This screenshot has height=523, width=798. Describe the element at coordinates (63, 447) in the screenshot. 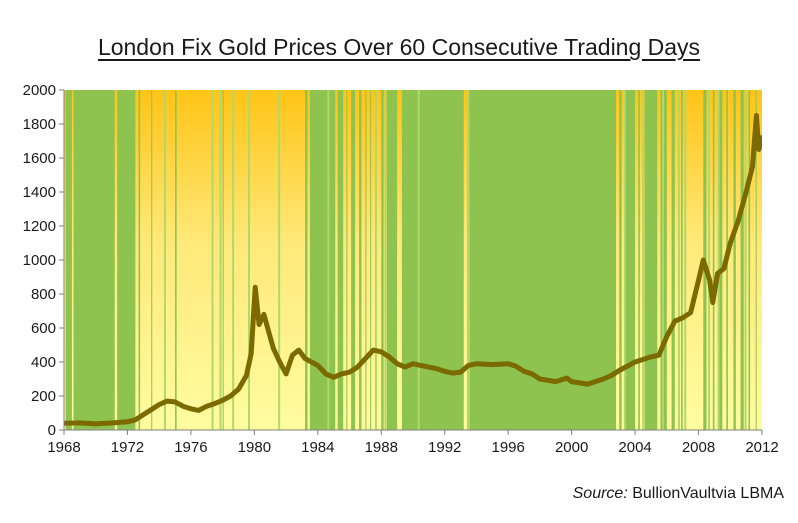

I see `x-tick-label: 1968` at that location.